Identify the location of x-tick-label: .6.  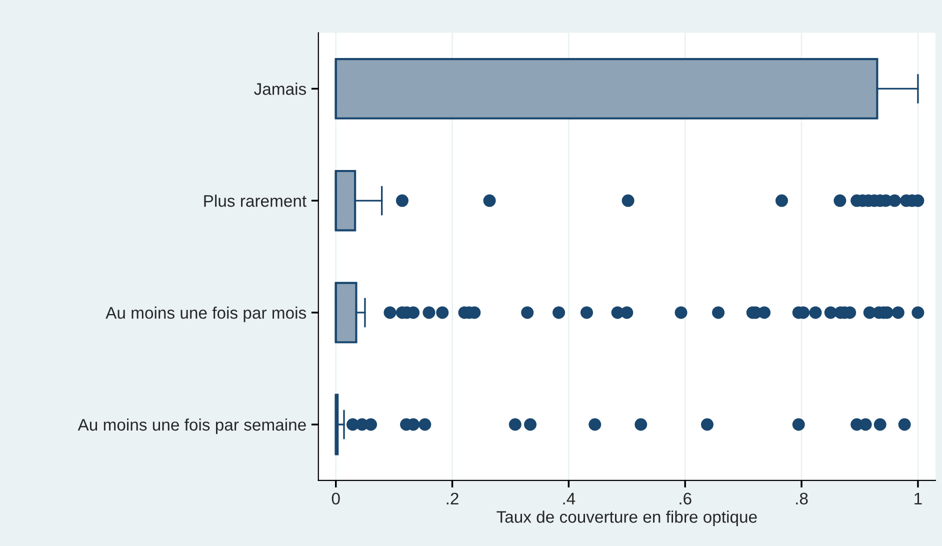
(686, 498).